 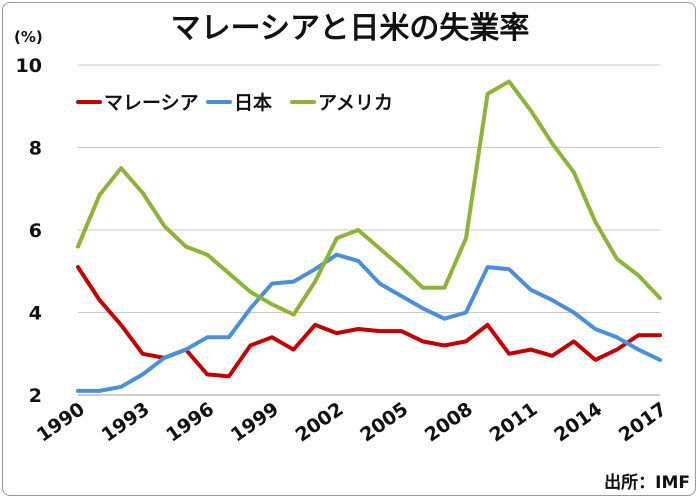 What do you see at coordinates (355, 103) in the screenshot?
I see `legend-label: アメリカ` at bounding box center [355, 103].